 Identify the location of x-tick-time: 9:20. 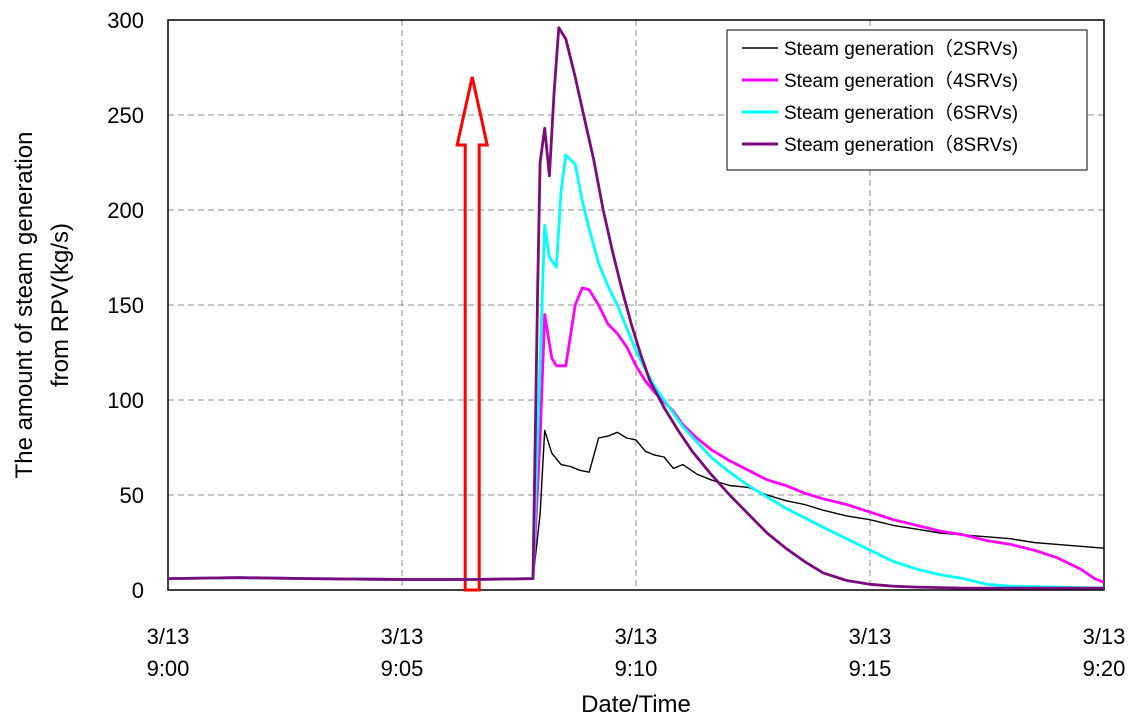
(1104, 668).